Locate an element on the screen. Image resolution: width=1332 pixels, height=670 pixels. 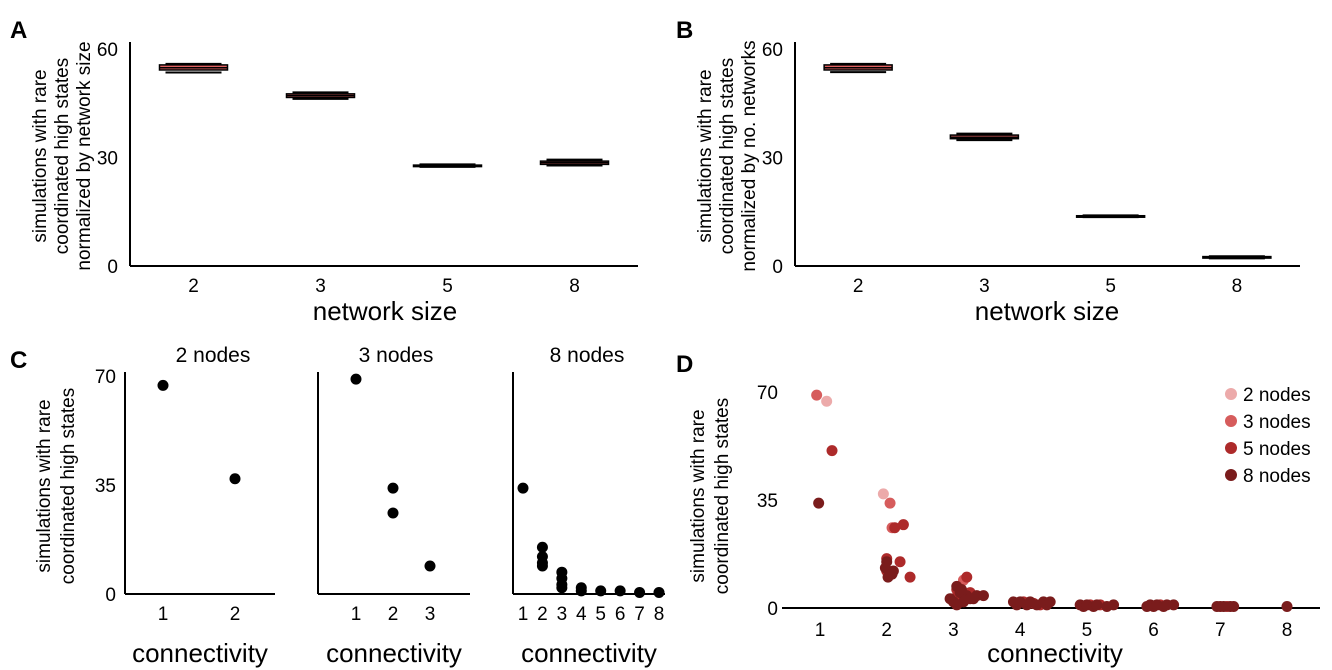
subplot-8-nodes: 8 nodes 1 2 3 4 5 6 7 8 connectivity is located at coordinates (588, 506).